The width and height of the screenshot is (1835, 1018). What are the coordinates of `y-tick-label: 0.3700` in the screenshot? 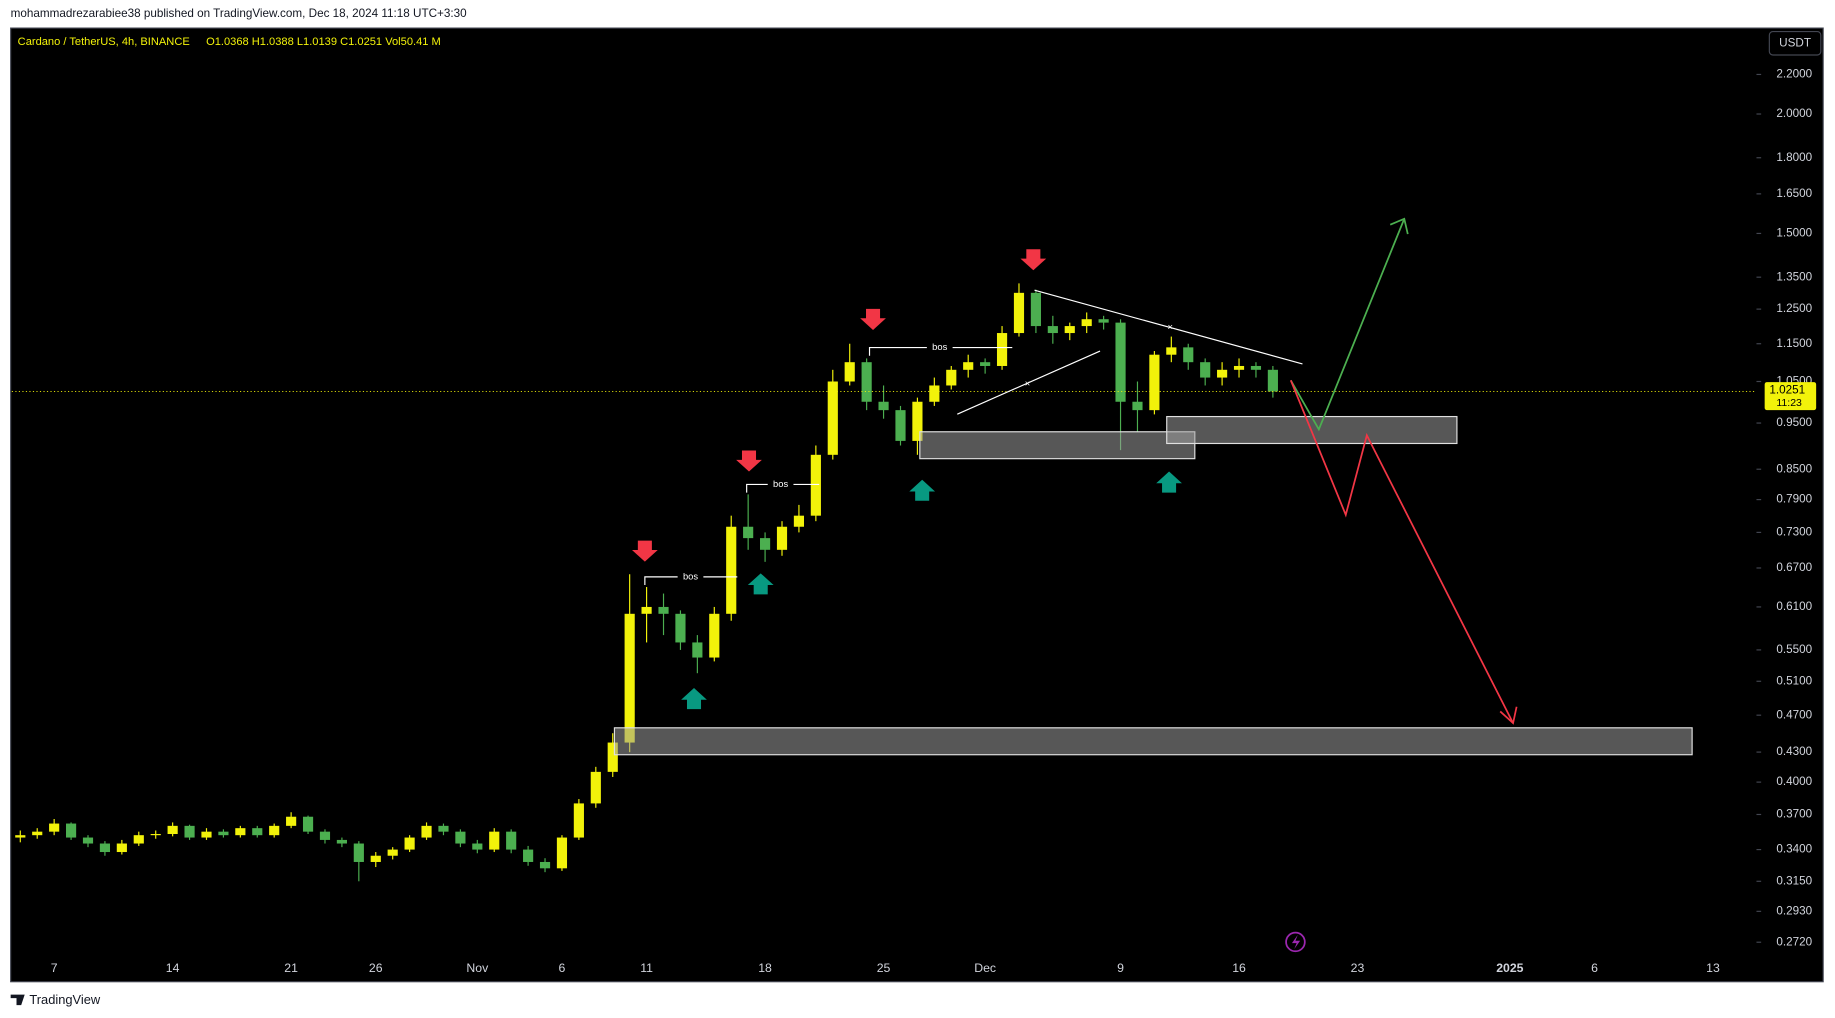 It's located at (1794, 814).